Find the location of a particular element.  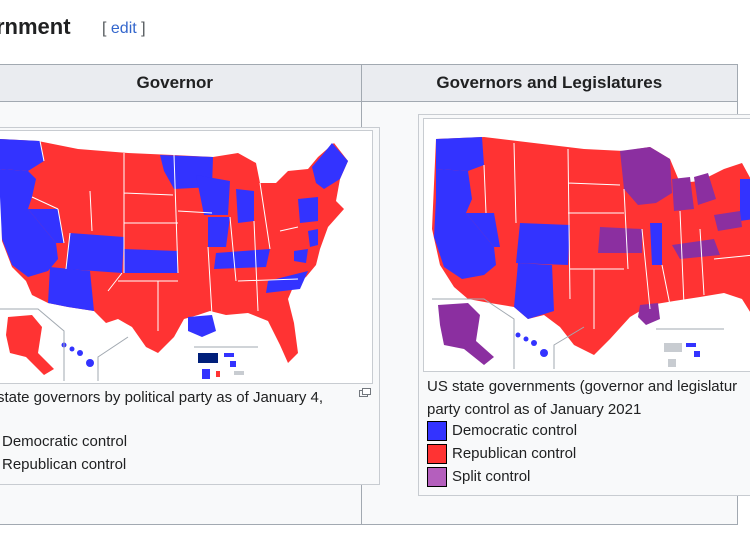

legend-item: Split control is located at coordinates (478, 477).